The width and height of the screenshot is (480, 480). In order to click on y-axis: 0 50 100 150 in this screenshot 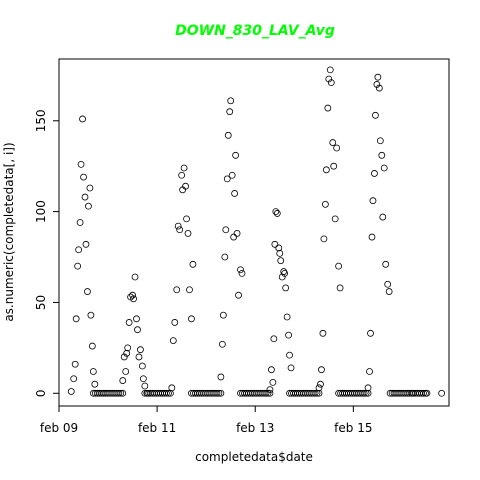, I will do `click(46, 253)`.